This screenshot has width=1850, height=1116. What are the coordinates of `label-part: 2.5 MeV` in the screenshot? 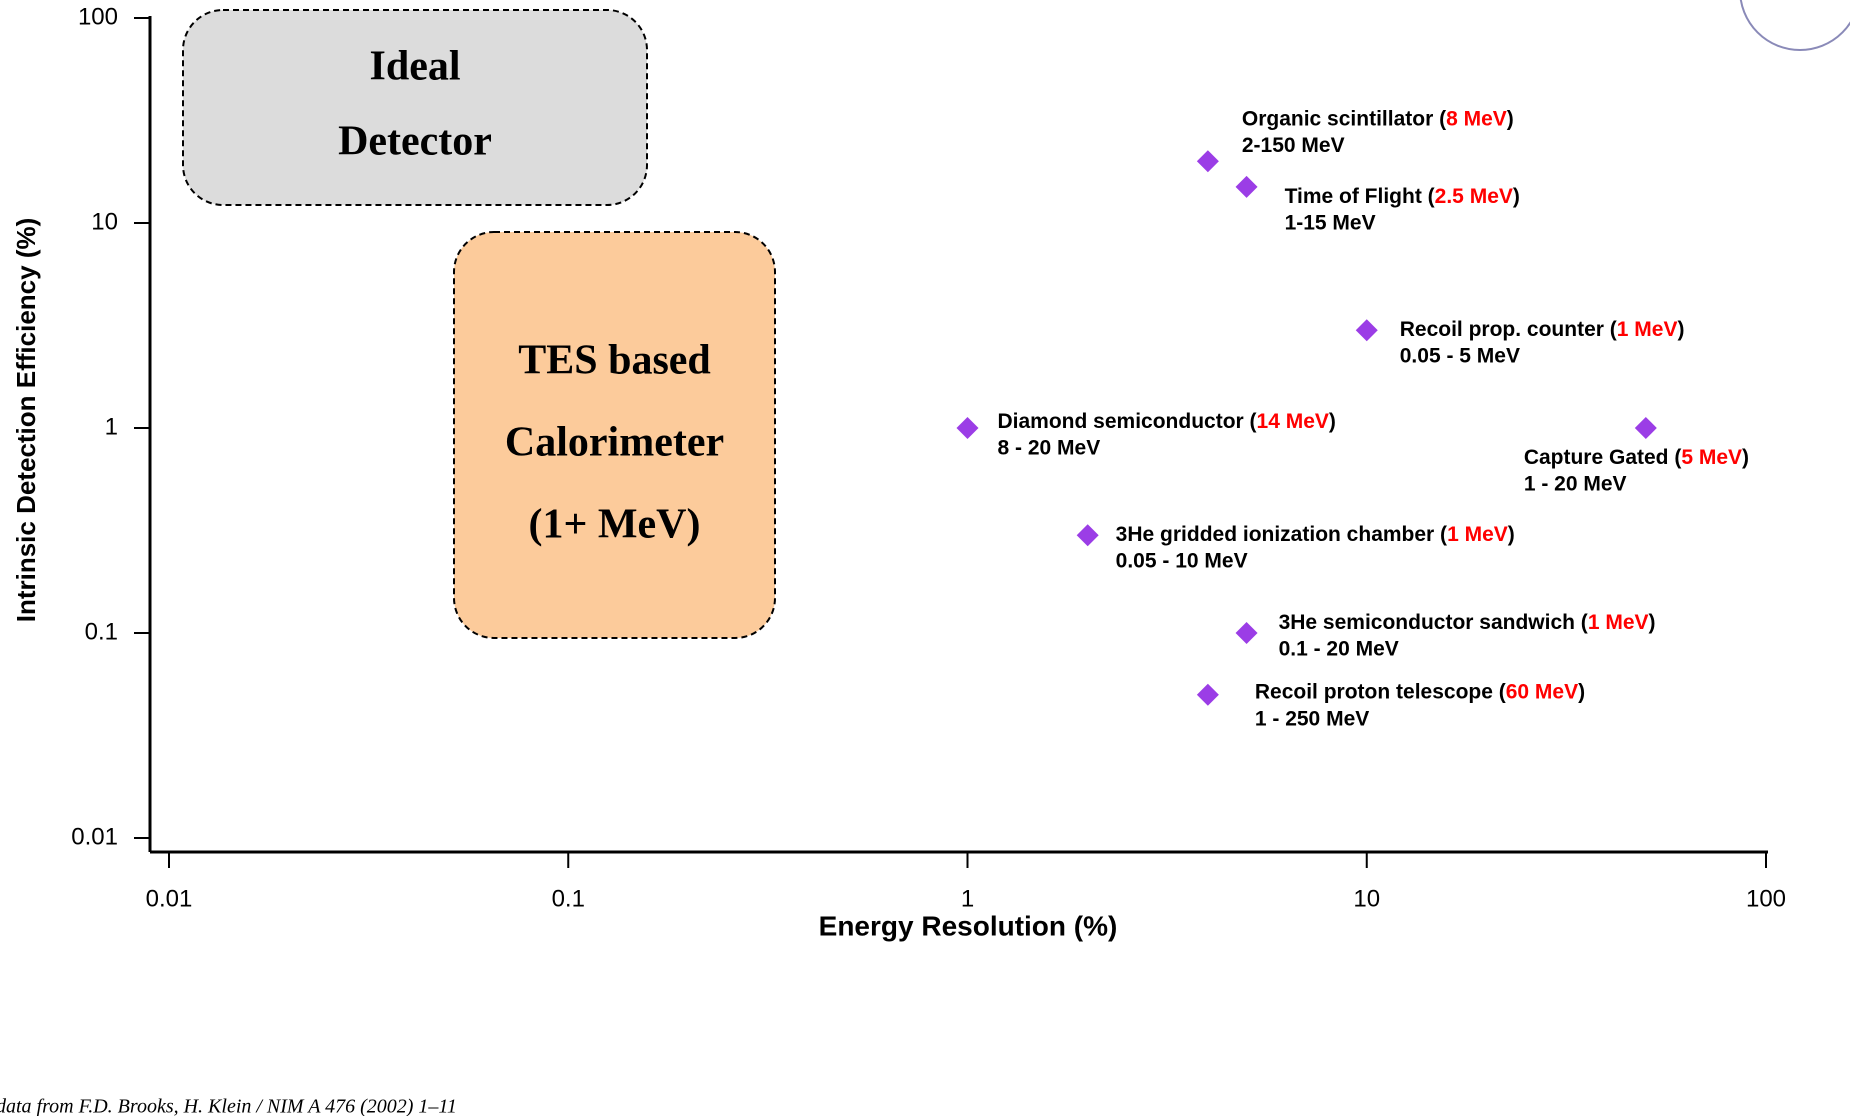 It's located at (1474, 195).